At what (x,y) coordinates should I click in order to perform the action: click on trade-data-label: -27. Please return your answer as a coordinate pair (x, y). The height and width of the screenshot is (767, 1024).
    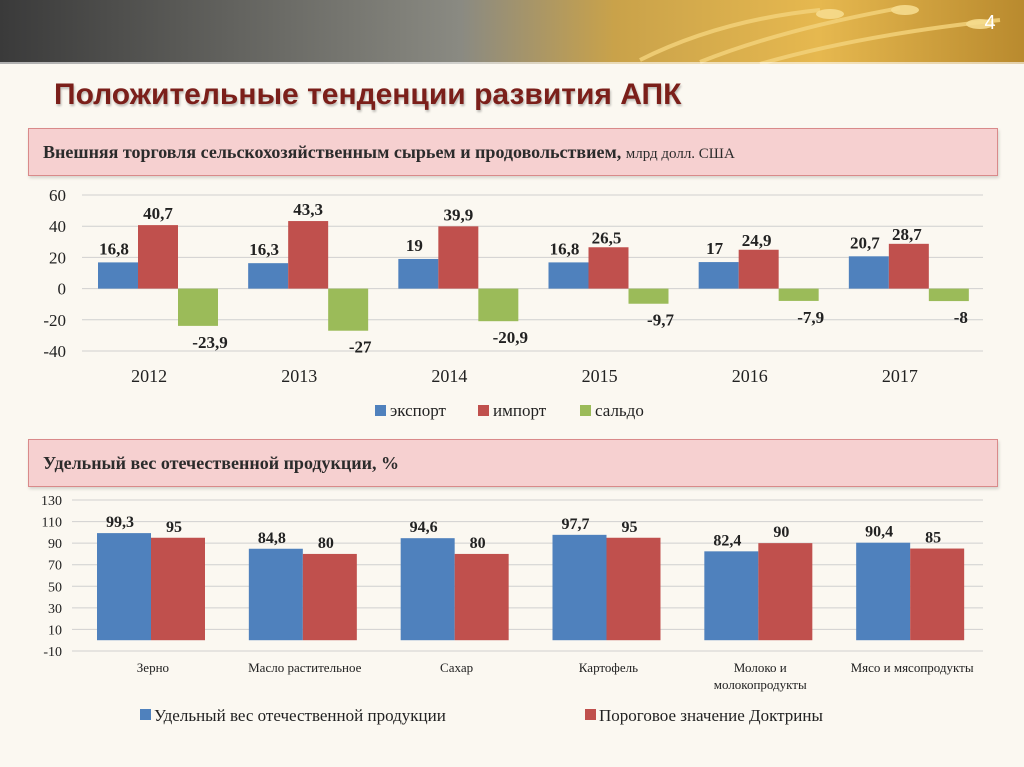
    Looking at the image, I should click on (360, 347).